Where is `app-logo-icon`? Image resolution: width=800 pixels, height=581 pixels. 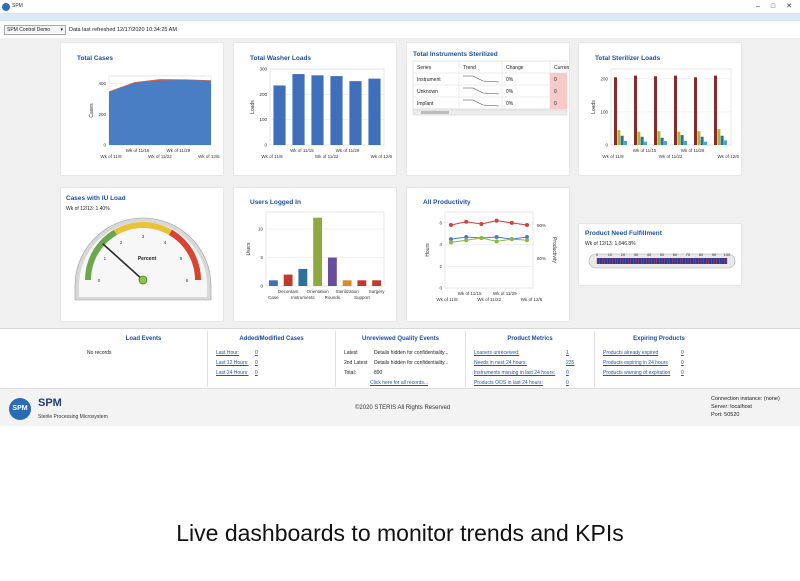
app-logo-icon is located at coordinates (6, 7).